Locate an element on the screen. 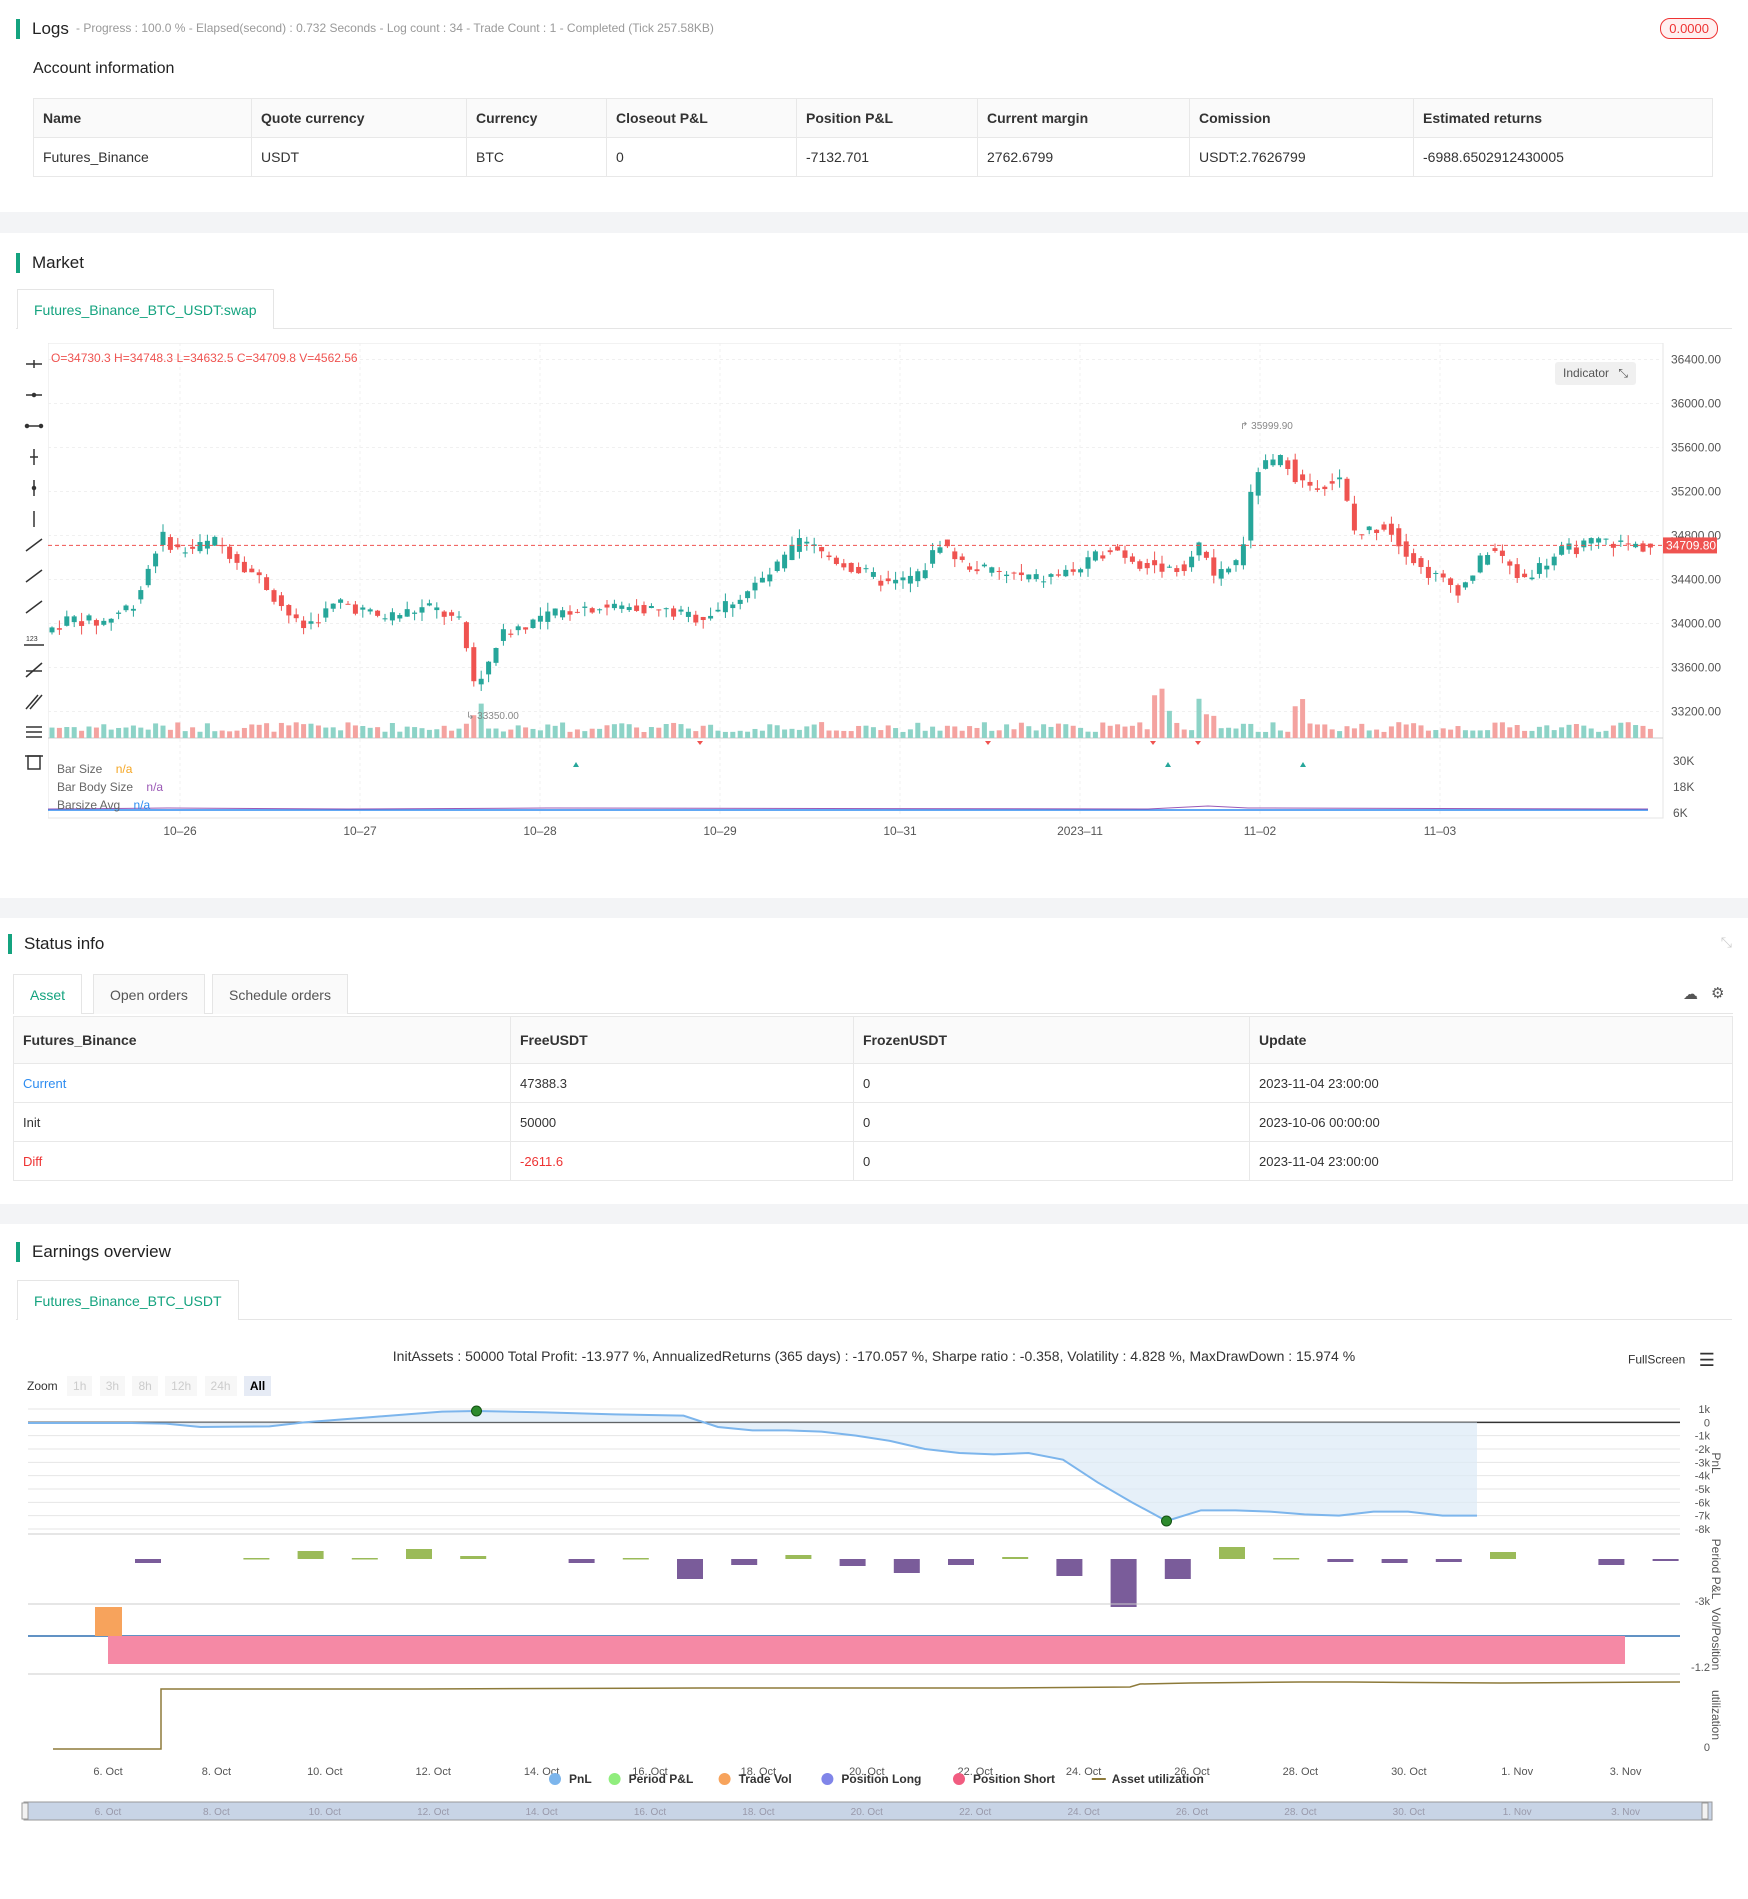 This screenshot has width=1748, height=1899. zoom-1h: 1h is located at coordinates (80, 1386).